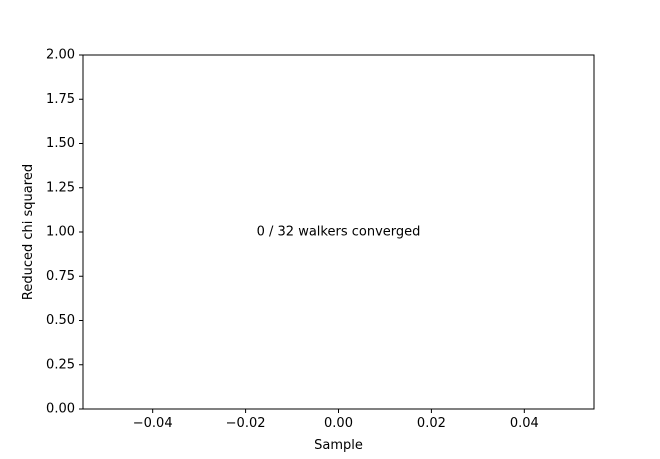 The height and width of the screenshot is (459, 660). I want to click on x-tick-label: −0.04, so click(153, 423).